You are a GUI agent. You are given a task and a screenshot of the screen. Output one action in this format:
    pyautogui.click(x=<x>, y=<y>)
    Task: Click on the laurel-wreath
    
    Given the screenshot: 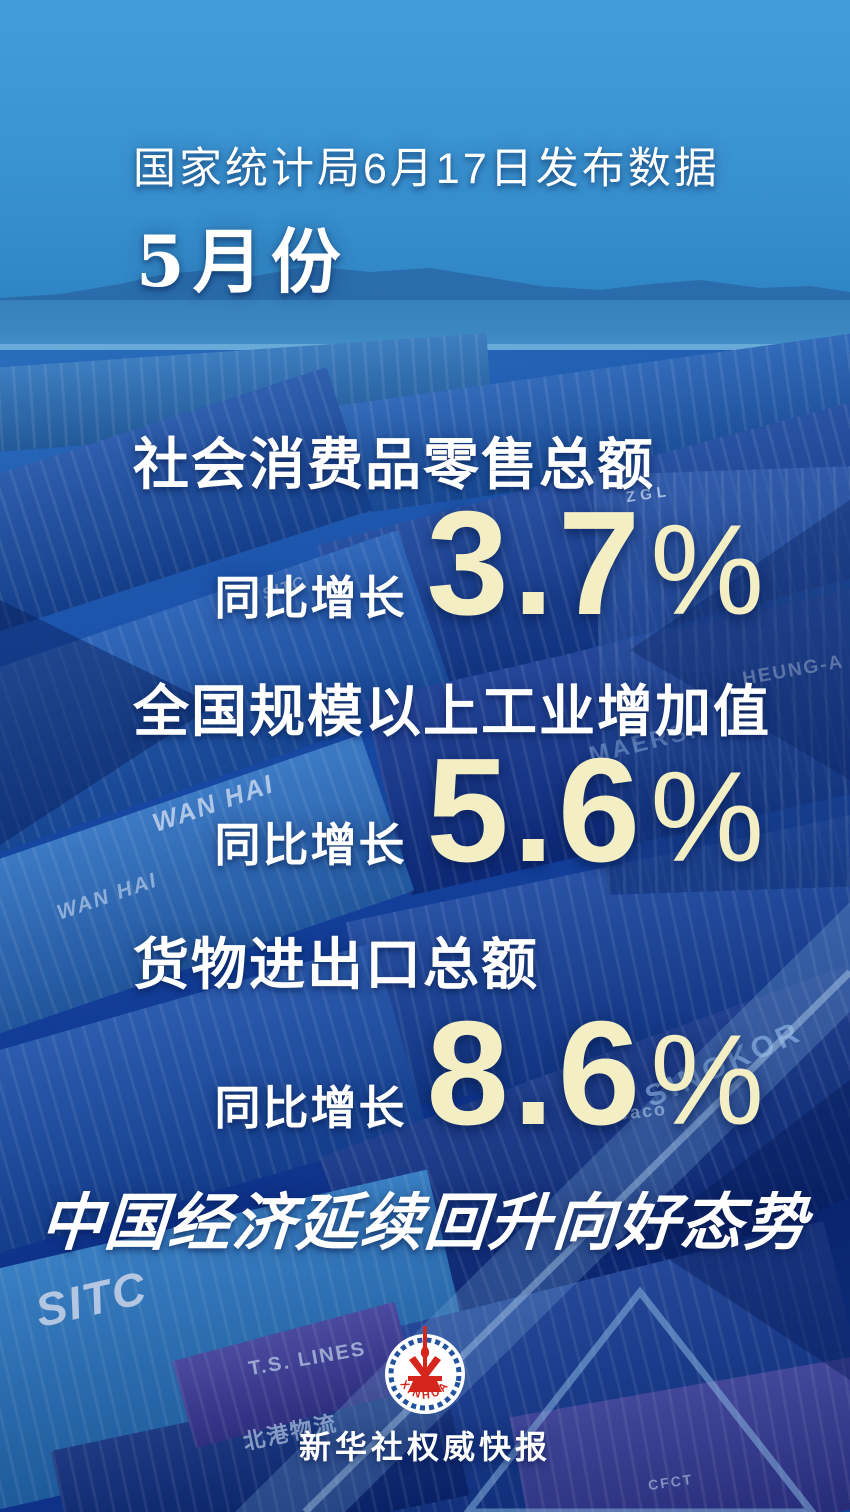 What is the action you would take?
    pyautogui.click(x=425, y=1374)
    